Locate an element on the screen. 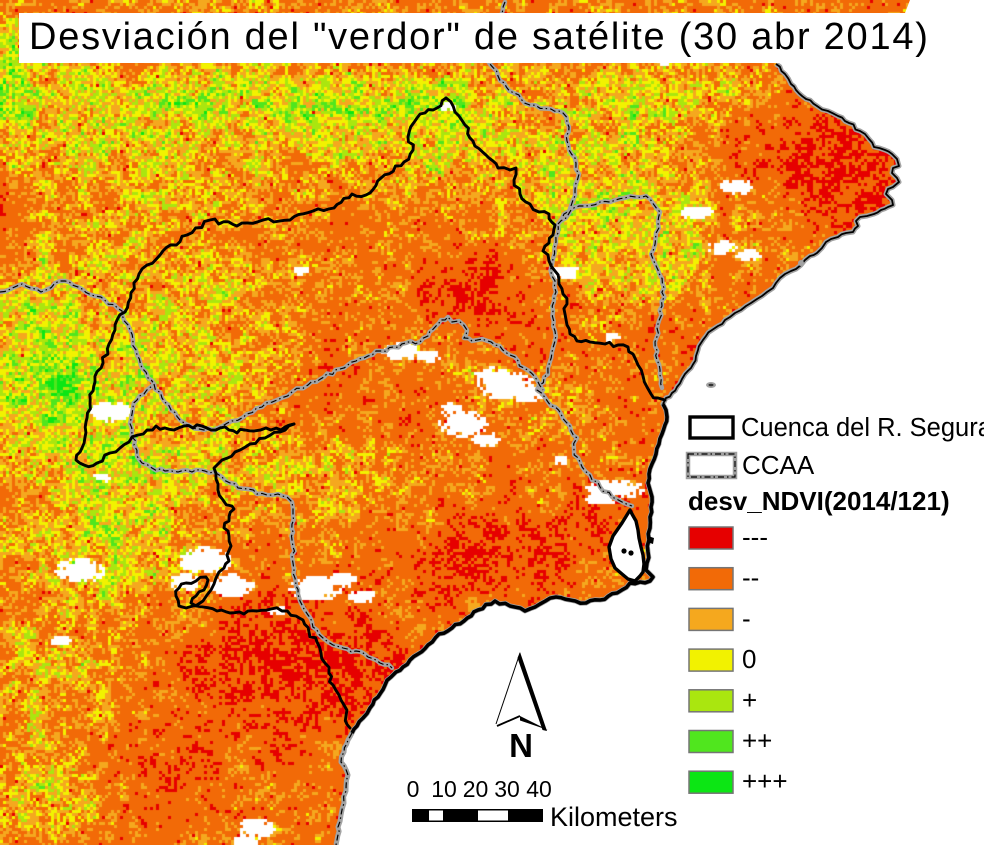 This screenshot has width=984, height=845. svg-text: 30 is located at coordinates (507, 789).